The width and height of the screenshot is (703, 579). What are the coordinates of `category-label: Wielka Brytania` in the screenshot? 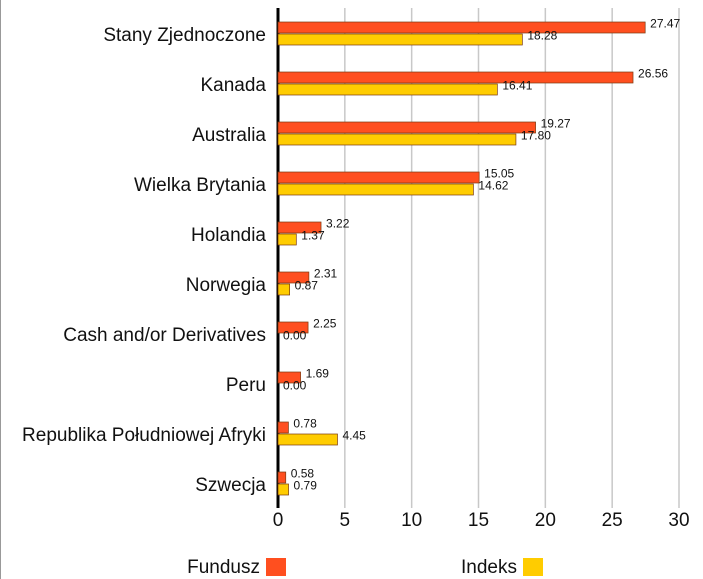 It's located at (200, 185).